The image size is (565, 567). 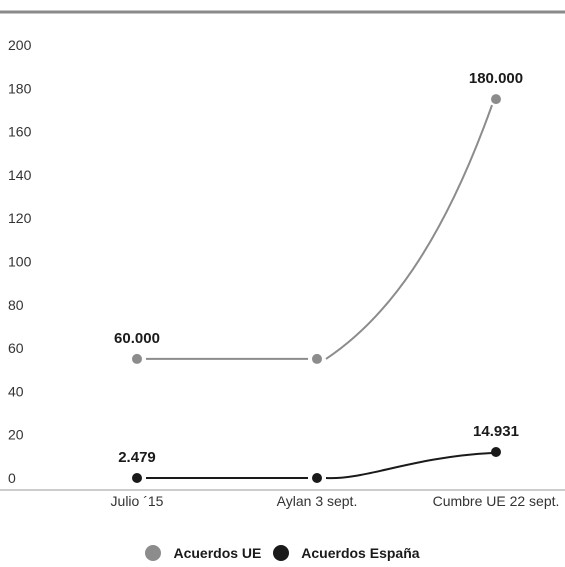 What do you see at coordinates (496, 501) in the screenshot?
I see `x-tick-label: Cumbre UE 22 sept.` at bounding box center [496, 501].